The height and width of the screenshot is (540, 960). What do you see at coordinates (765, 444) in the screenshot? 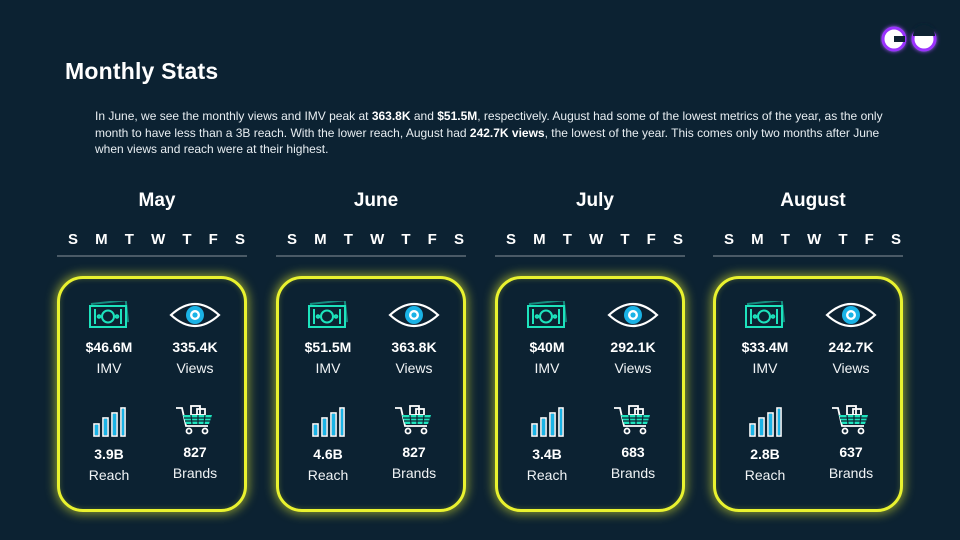
I see `reach-stat: 2.8B Reach` at bounding box center [765, 444].